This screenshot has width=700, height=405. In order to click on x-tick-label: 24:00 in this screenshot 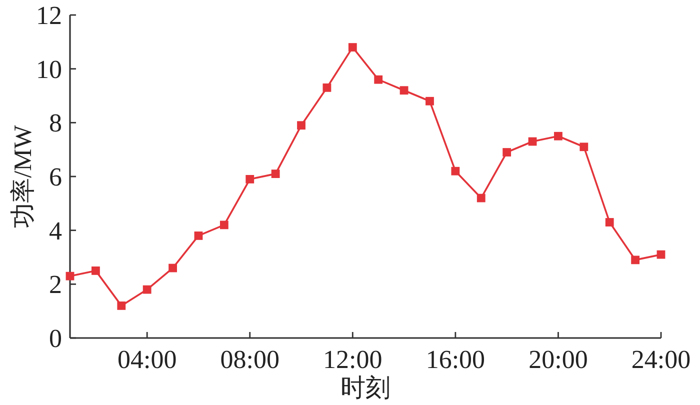, I will do `click(661, 359)`.